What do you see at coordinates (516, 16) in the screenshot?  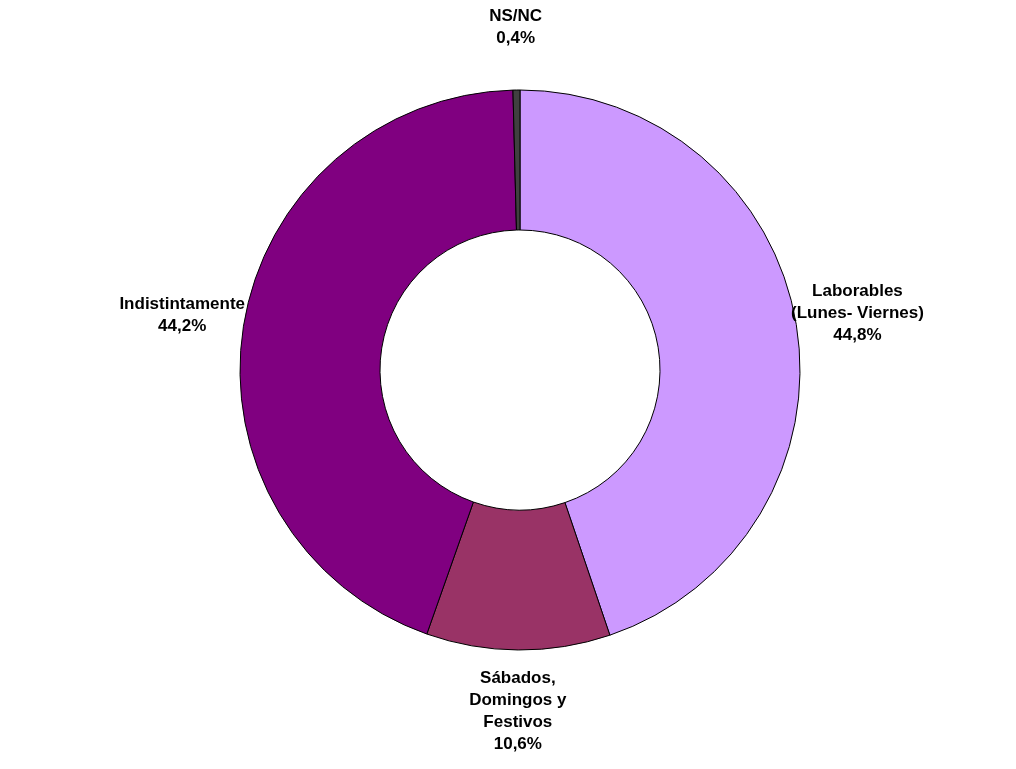 I see `slice-label: NS/NC` at bounding box center [516, 16].